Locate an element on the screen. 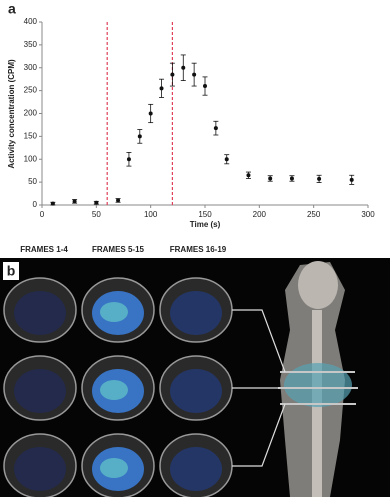  x-tick-label: 300 is located at coordinates (368, 214).